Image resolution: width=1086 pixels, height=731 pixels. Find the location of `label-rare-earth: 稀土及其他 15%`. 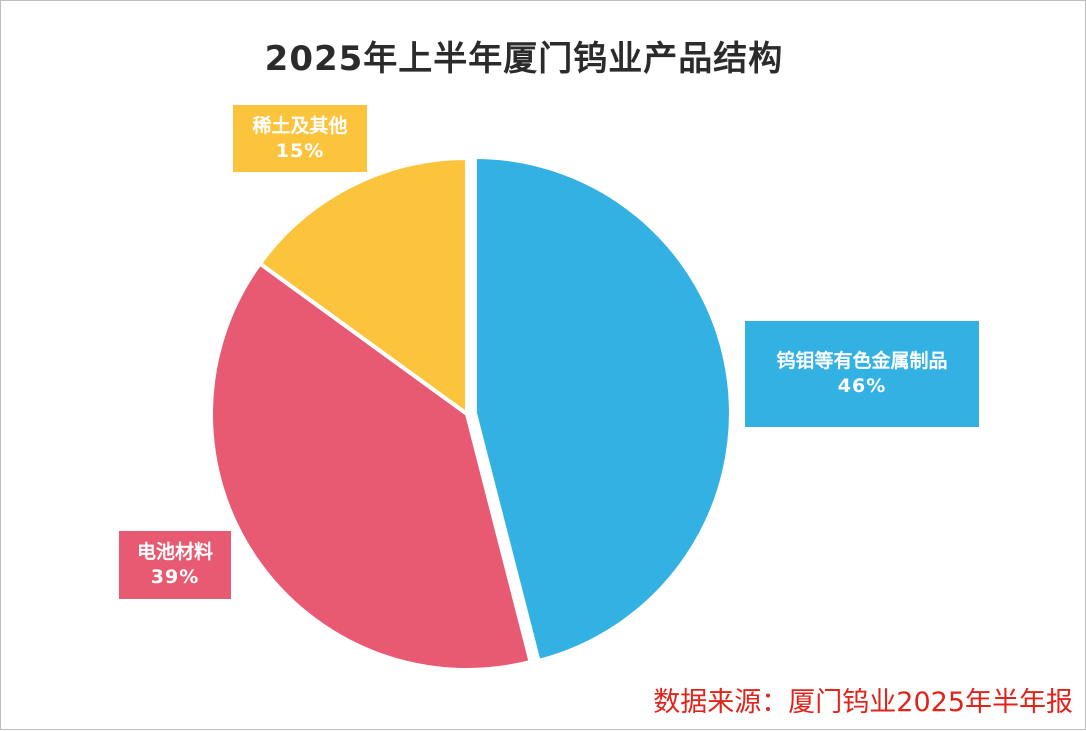

label-rare-earth: 稀土及其他 15% is located at coordinates (300, 138).